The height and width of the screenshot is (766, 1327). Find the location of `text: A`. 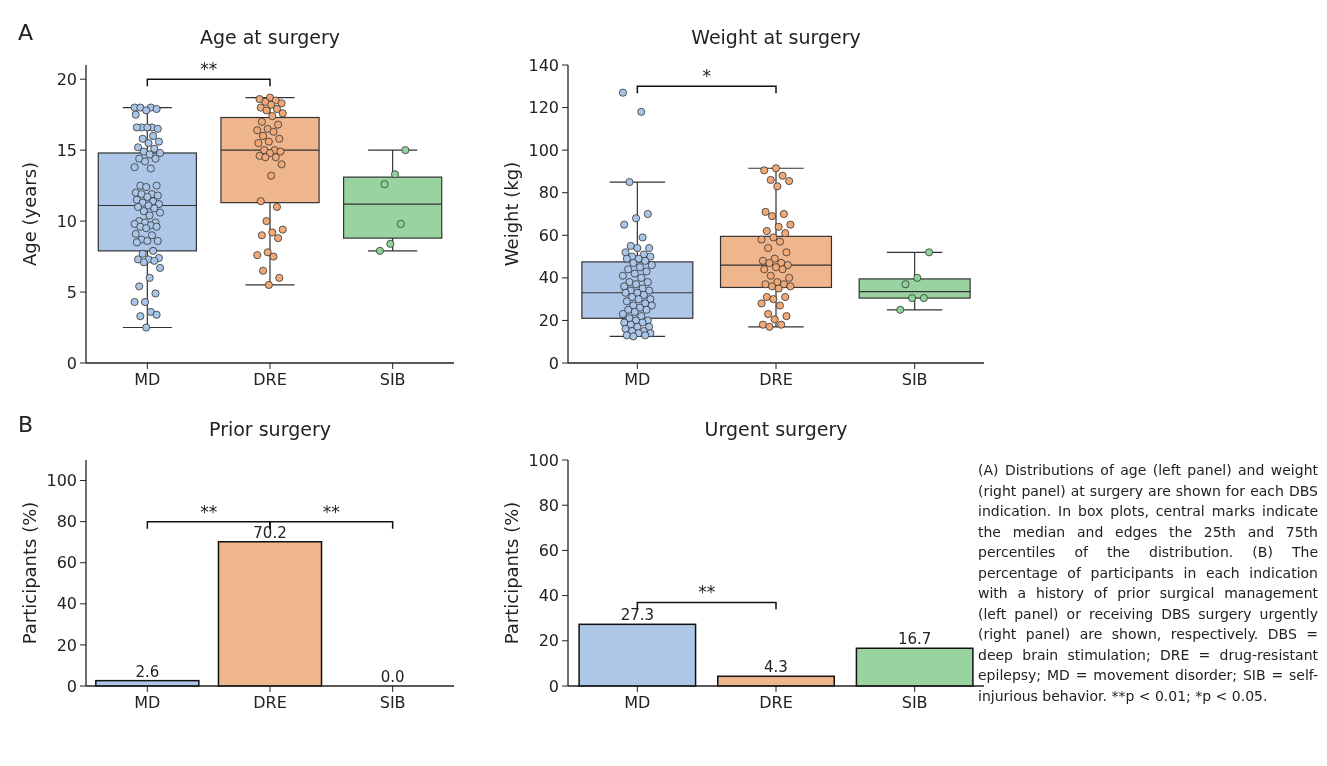

text: A is located at coordinates (26, 32).